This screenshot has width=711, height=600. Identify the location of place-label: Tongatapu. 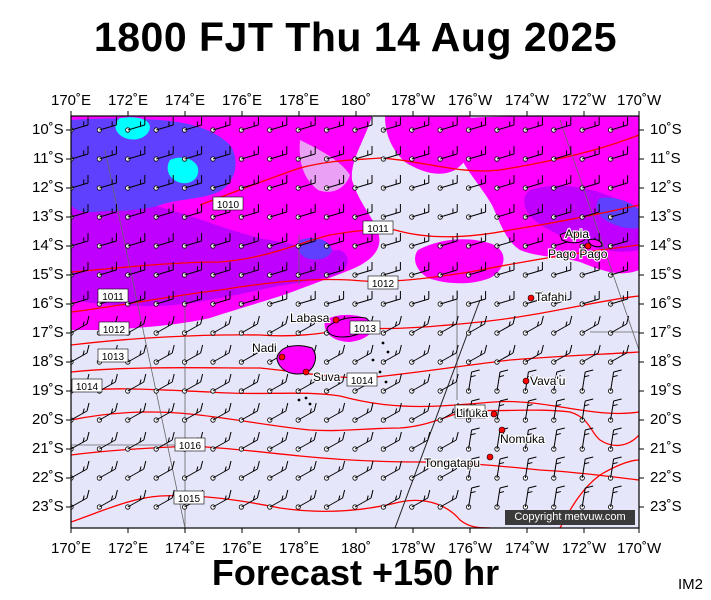
(458, 462).